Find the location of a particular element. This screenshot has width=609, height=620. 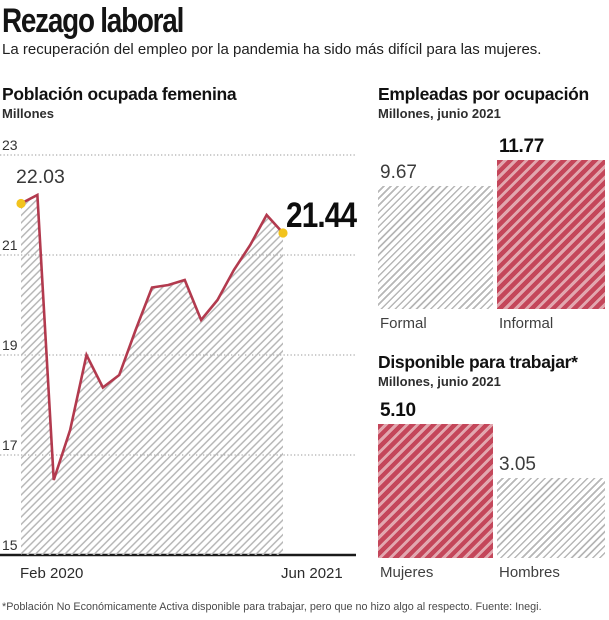

bar-chart-available-title: Disponible para trabajar* is located at coordinates (478, 362).